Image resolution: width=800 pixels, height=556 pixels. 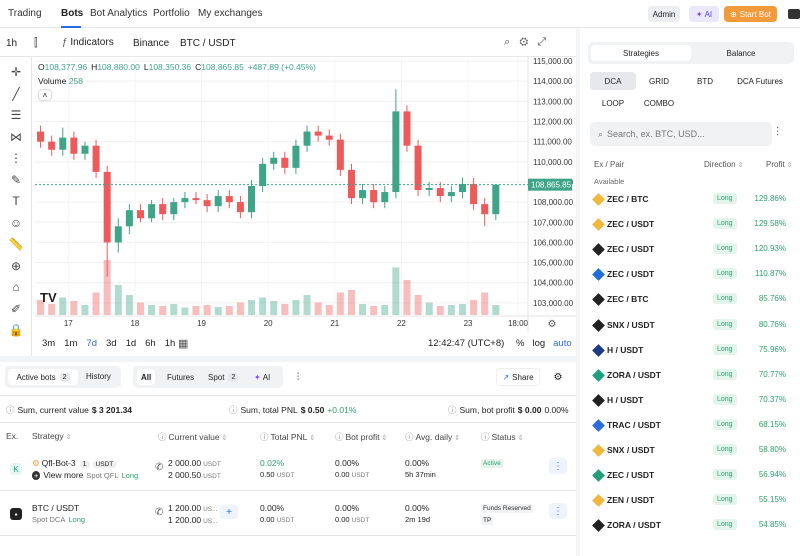 What do you see at coordinates (272, 463) in the screenshot?
I see `metric: 0.02%` at bounding box center [272, 463].